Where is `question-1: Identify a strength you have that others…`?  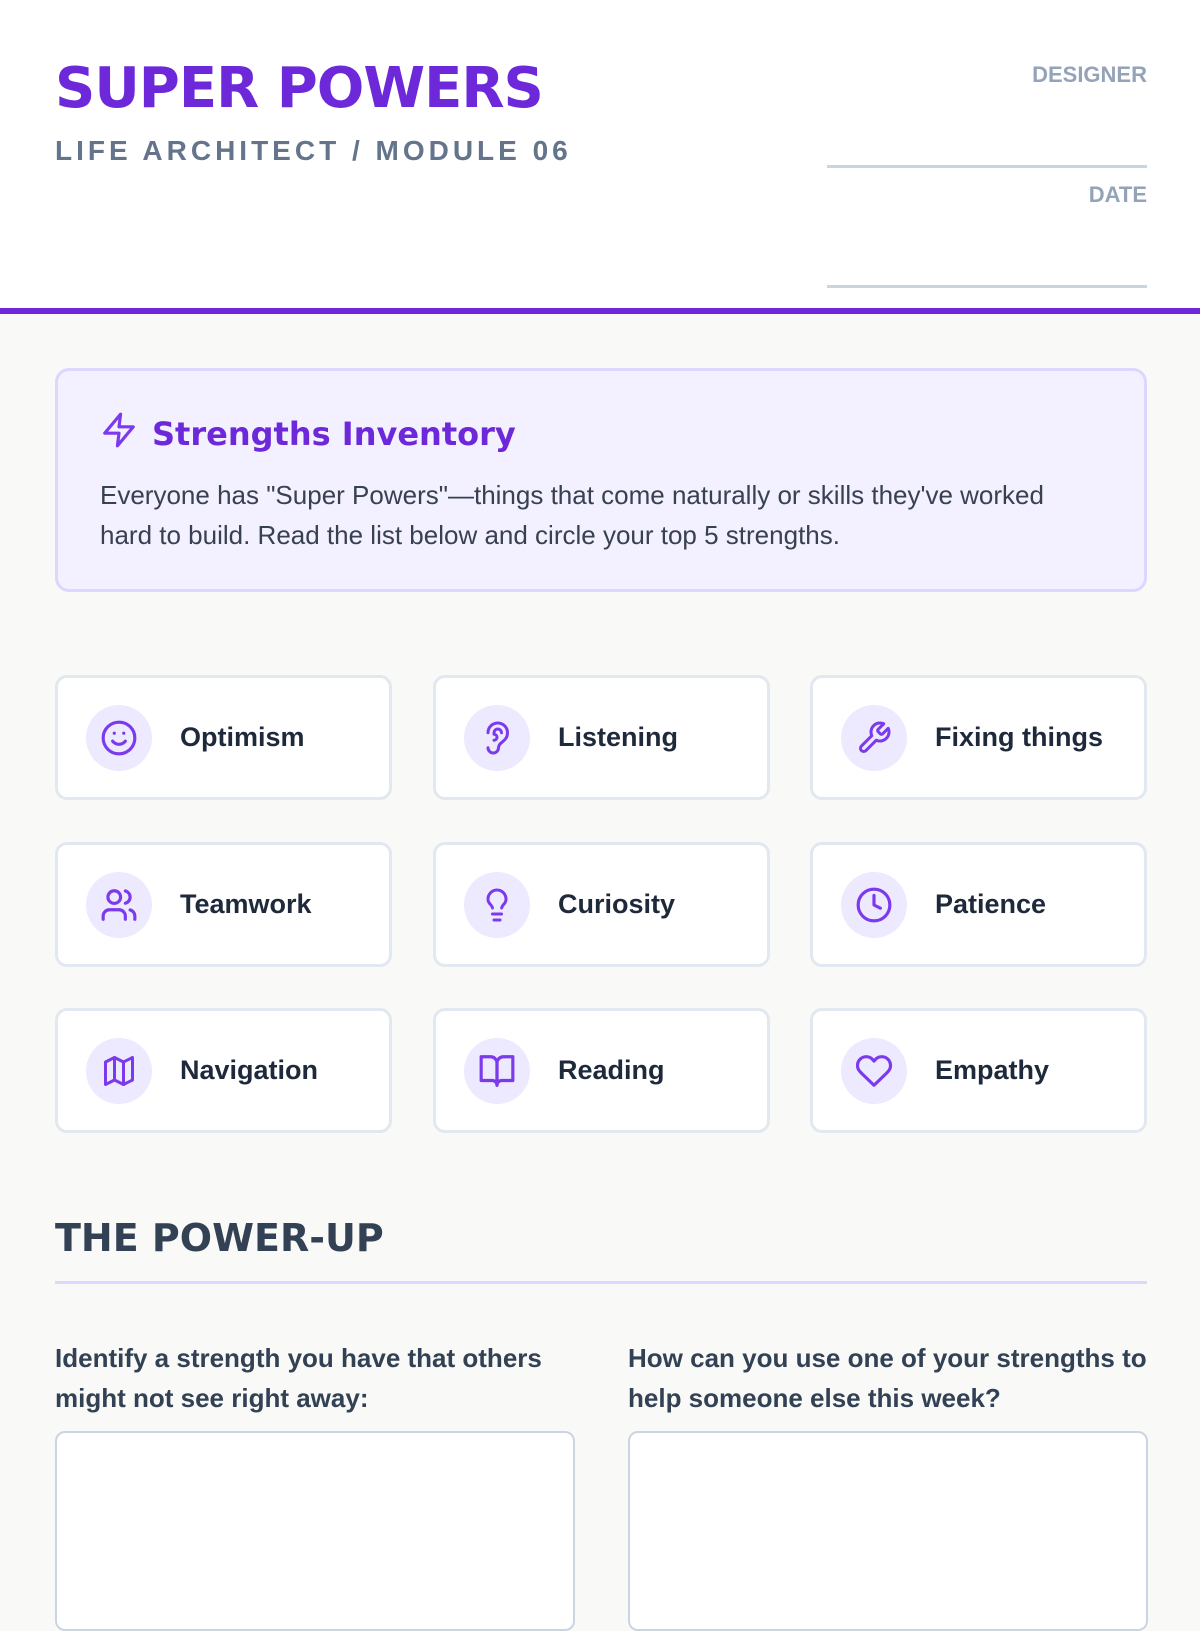
question-1: Identify a strength you have that others… is located at coordinates (298, 1378).